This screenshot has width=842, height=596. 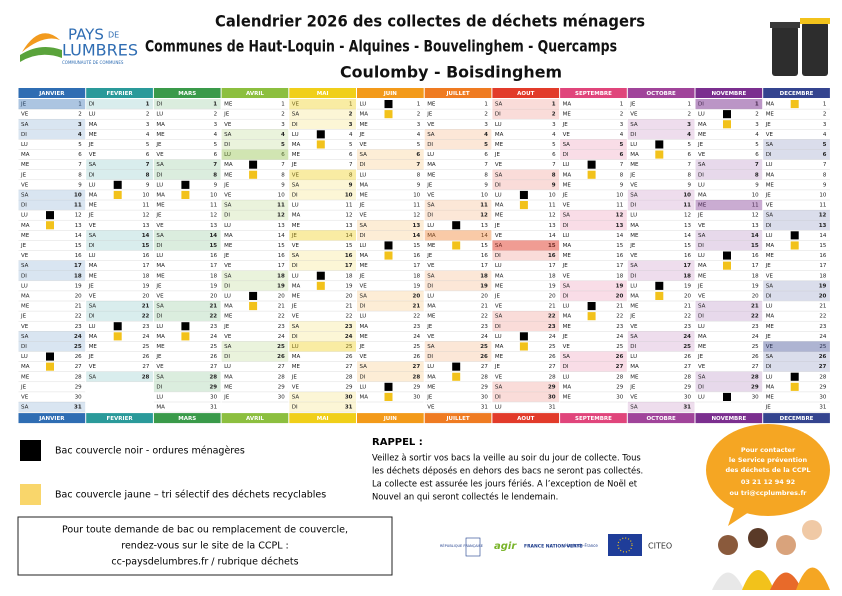 What do you see at coordinates (619, 246) in the screenshot?
I see `day-number: 15` at bounding box center [619, 246].